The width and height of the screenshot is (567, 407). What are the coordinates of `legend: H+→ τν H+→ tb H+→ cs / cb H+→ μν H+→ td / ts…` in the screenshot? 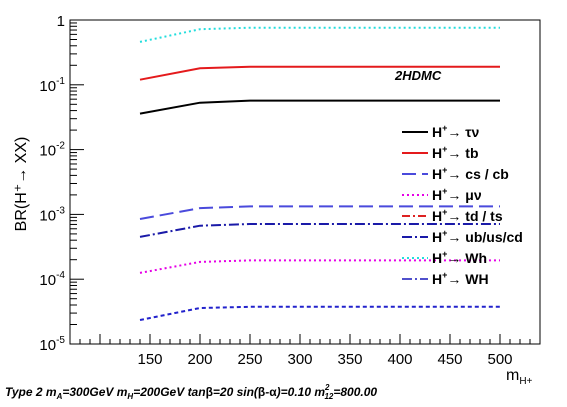 It's located at (462, 205).